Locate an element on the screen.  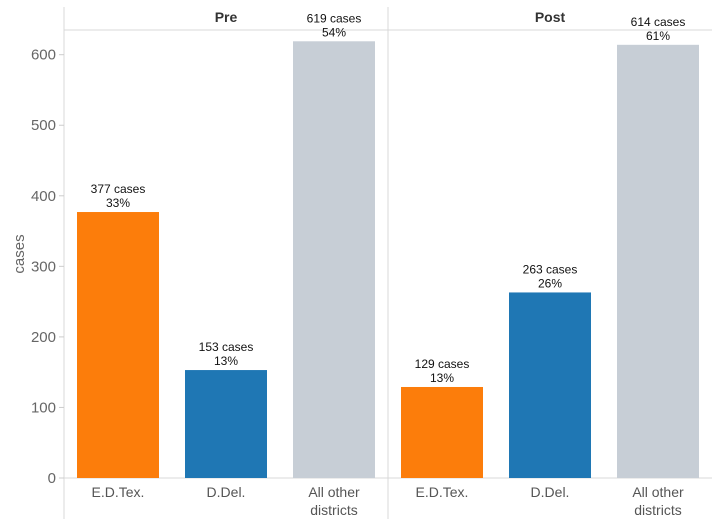
panel-title: Post is located at coordinates (550, 17).